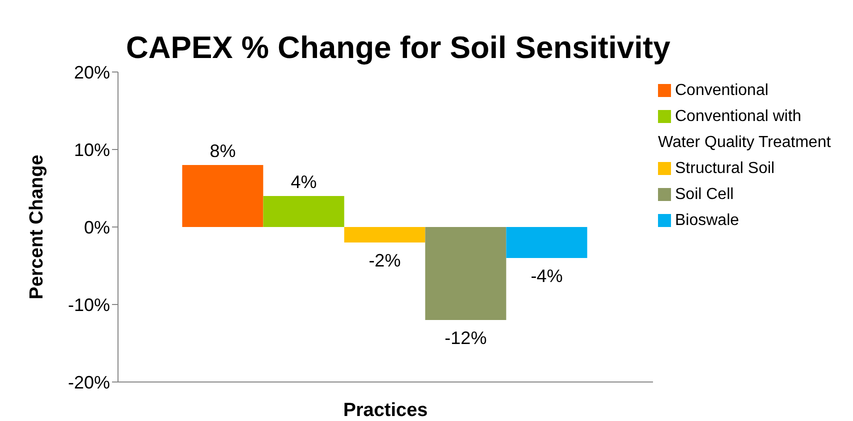 This screenshot has height=421, width=853. Describe the element at coordinates (92, 150) in the screenshot. I see `y-tick-label: 10%` at that location.